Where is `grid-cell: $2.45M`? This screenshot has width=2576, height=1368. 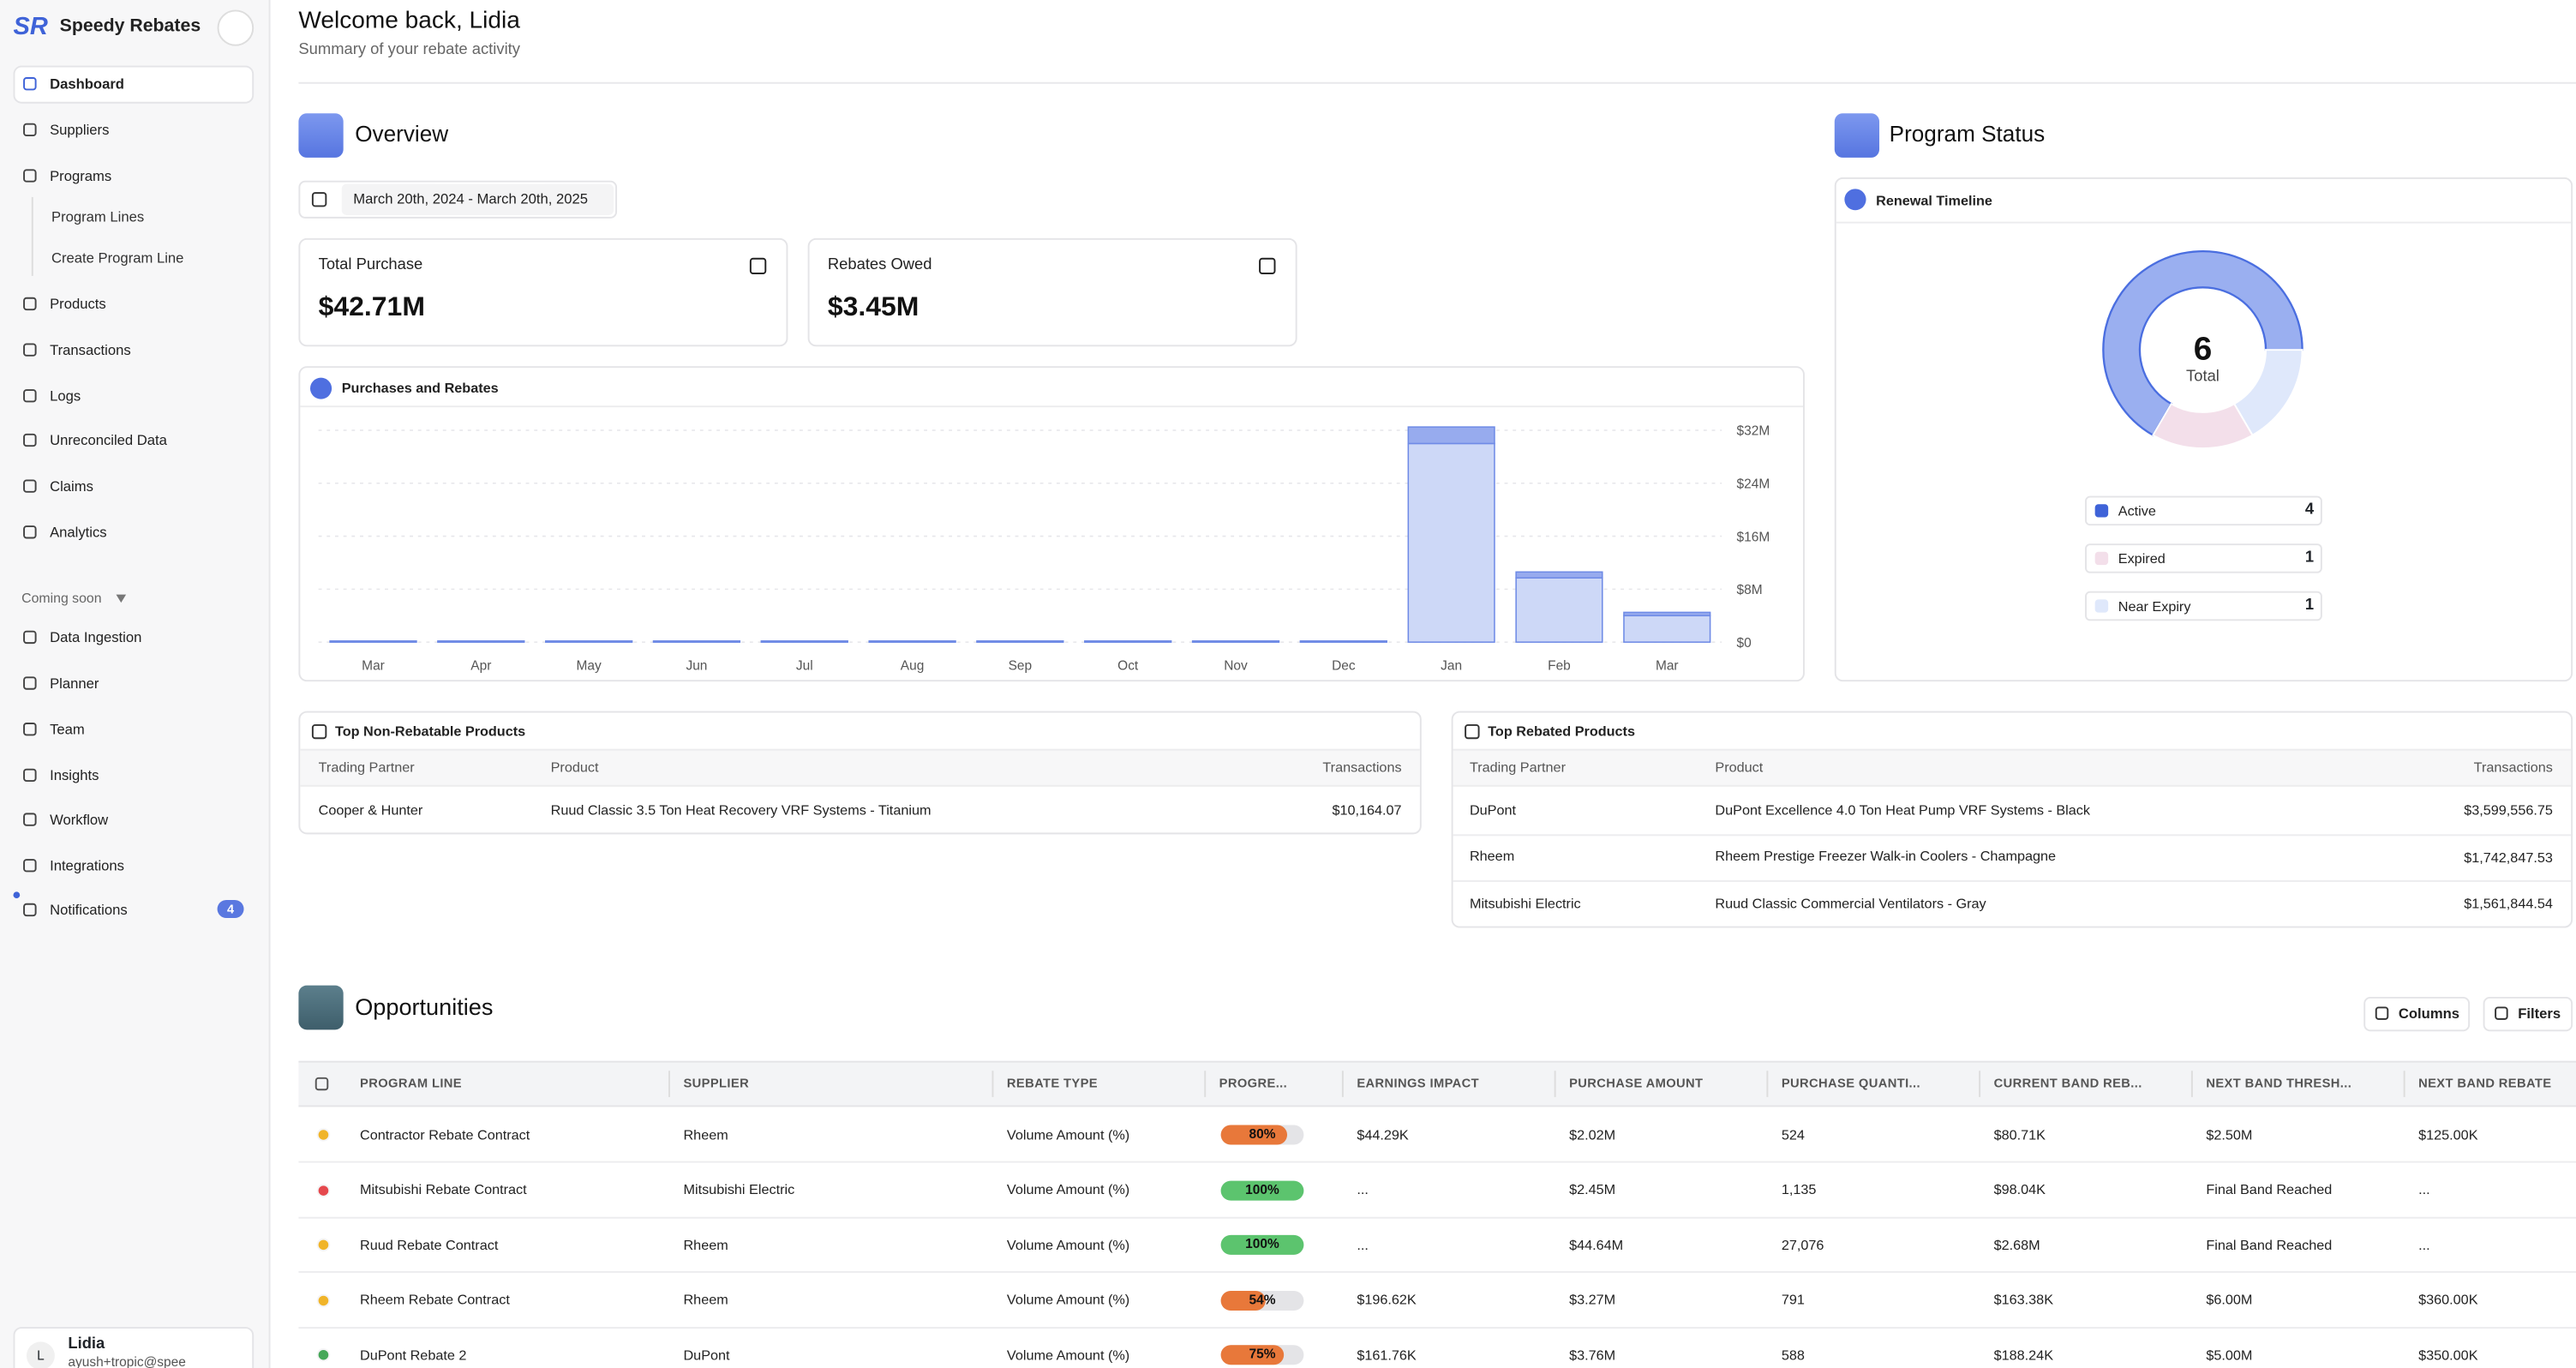
grid-cell: $2.45M is located at coordinates (1592, 1189).